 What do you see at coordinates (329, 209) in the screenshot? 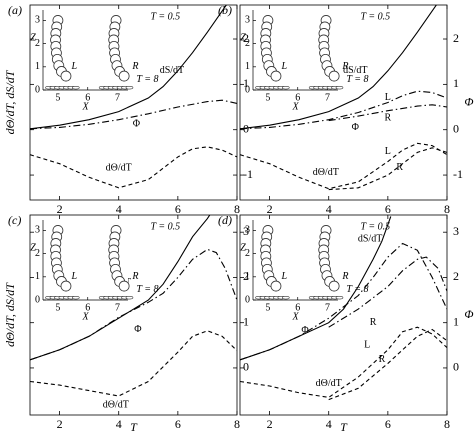
I see `x-tick-label: 4` at bounding box center [329, 209].